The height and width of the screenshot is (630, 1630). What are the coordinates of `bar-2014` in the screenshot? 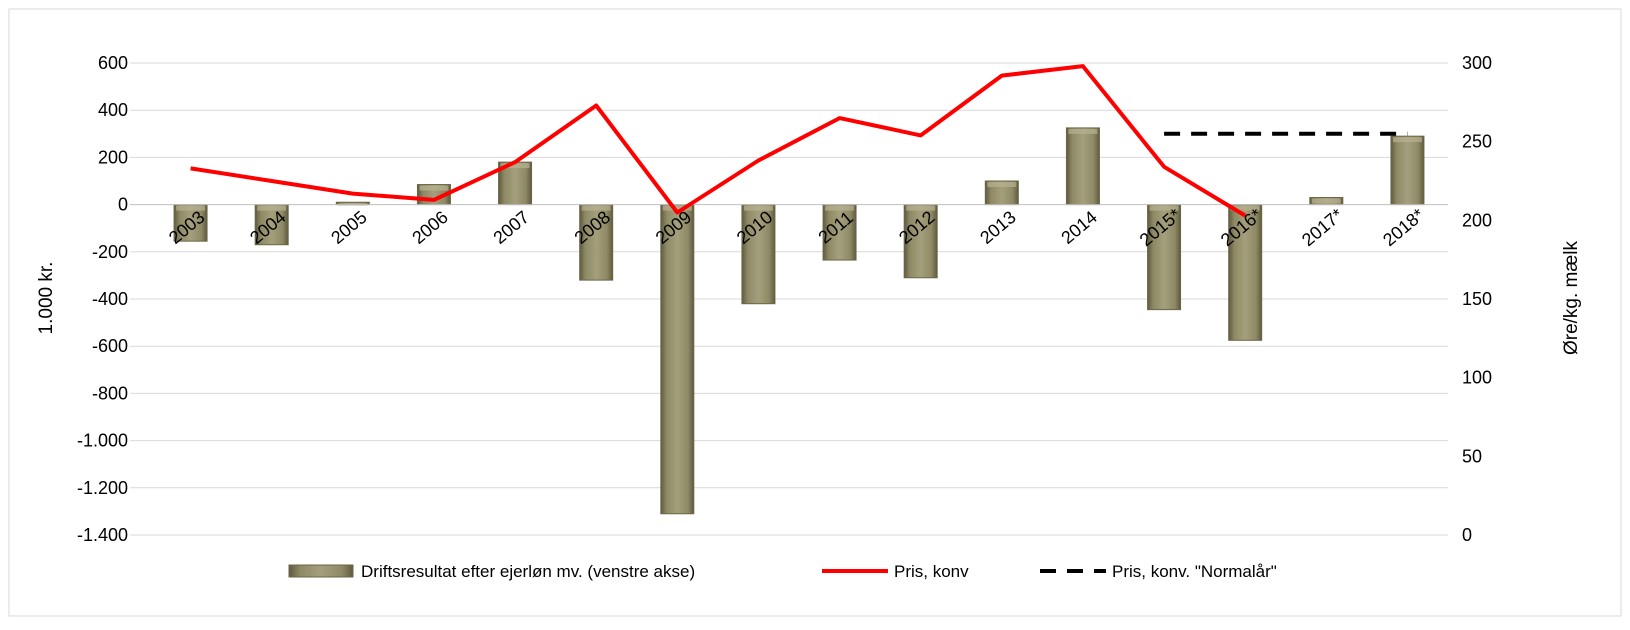 It's located at (1082, 166).